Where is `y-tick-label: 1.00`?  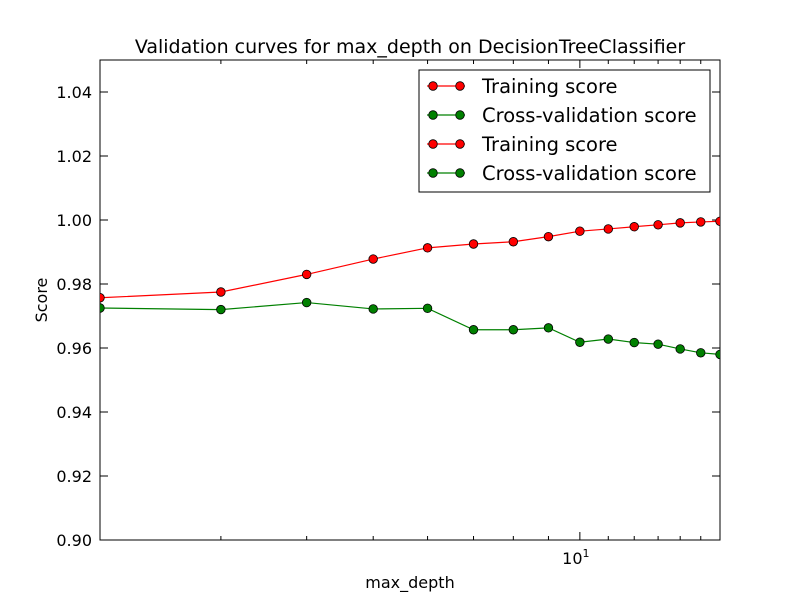 y-tick-label: 1.00 is located at coordinates (74, 220).